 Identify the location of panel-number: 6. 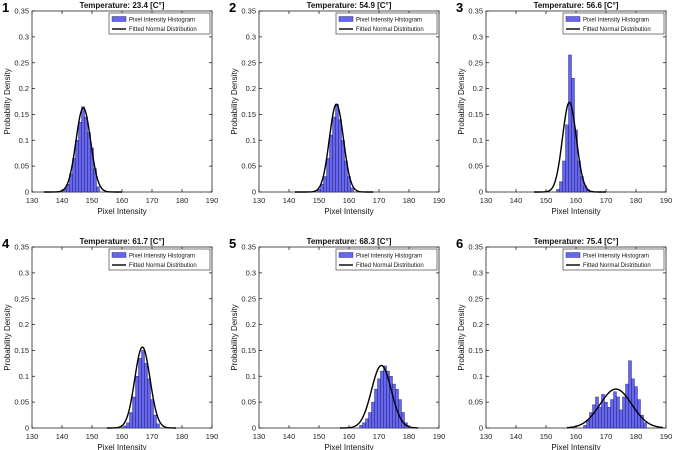
(459, 243).